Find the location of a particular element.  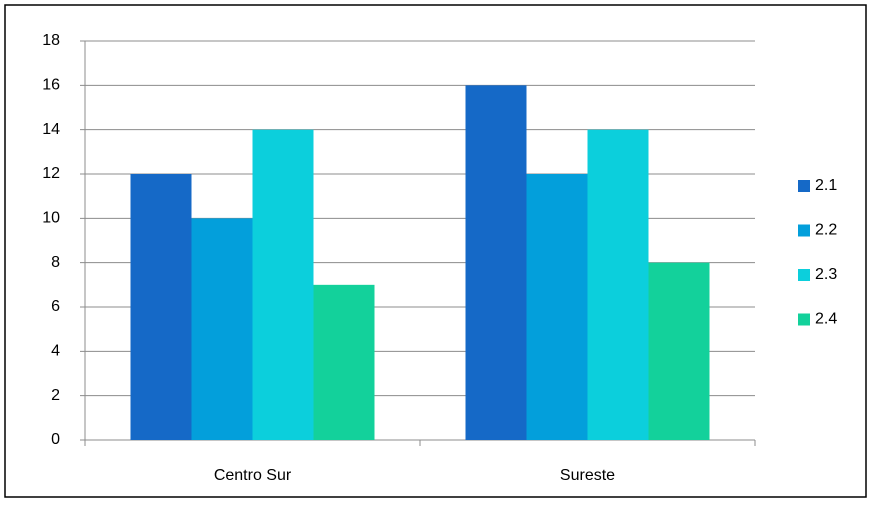

legend-label: 2.3 is located at coordinates (826, 274).